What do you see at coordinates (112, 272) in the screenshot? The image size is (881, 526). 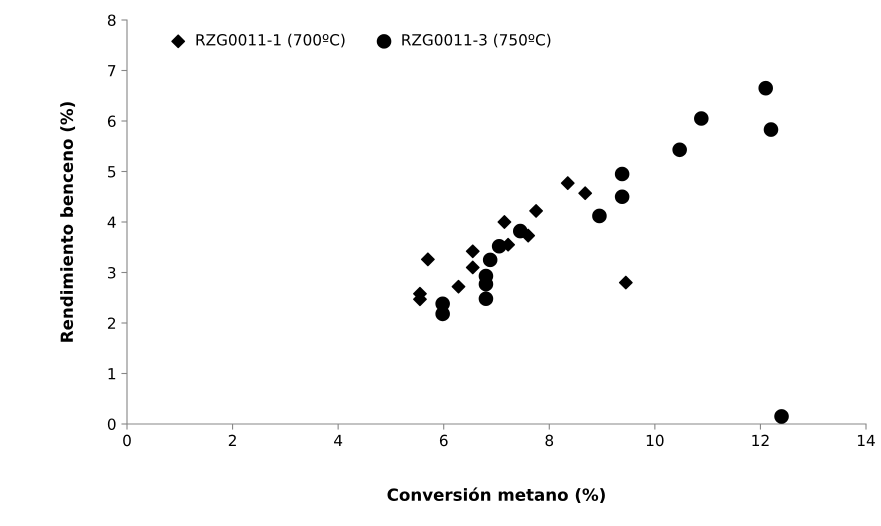 I see `y-tick-label: 3` at bounding box center [112, 272].